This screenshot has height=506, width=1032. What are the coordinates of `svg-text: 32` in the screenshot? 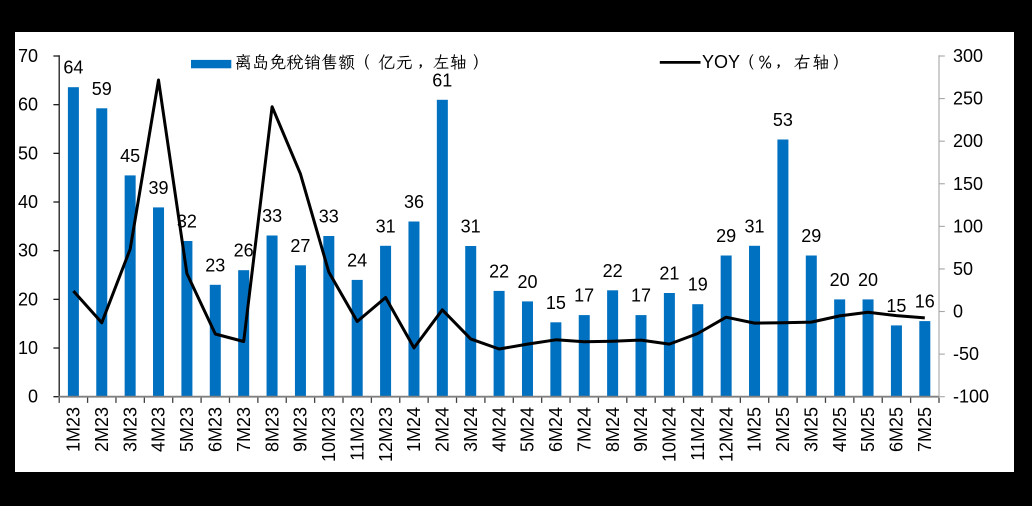 It's located at (187, 222).